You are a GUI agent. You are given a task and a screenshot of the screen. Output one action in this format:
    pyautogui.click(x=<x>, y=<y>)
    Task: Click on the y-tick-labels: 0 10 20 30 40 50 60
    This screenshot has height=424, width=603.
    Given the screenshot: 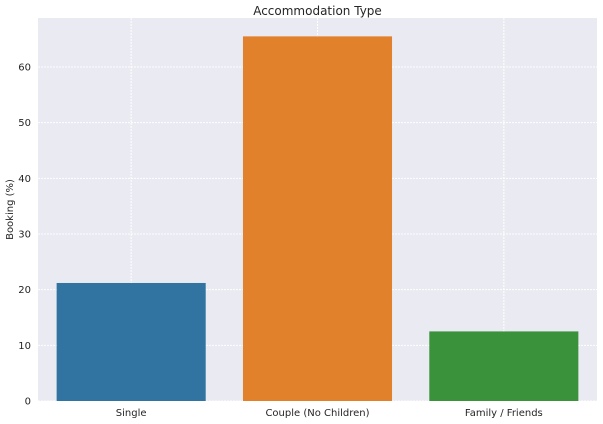 What is the action you would take?
    pyautogui.click(x=24, y=234)
    